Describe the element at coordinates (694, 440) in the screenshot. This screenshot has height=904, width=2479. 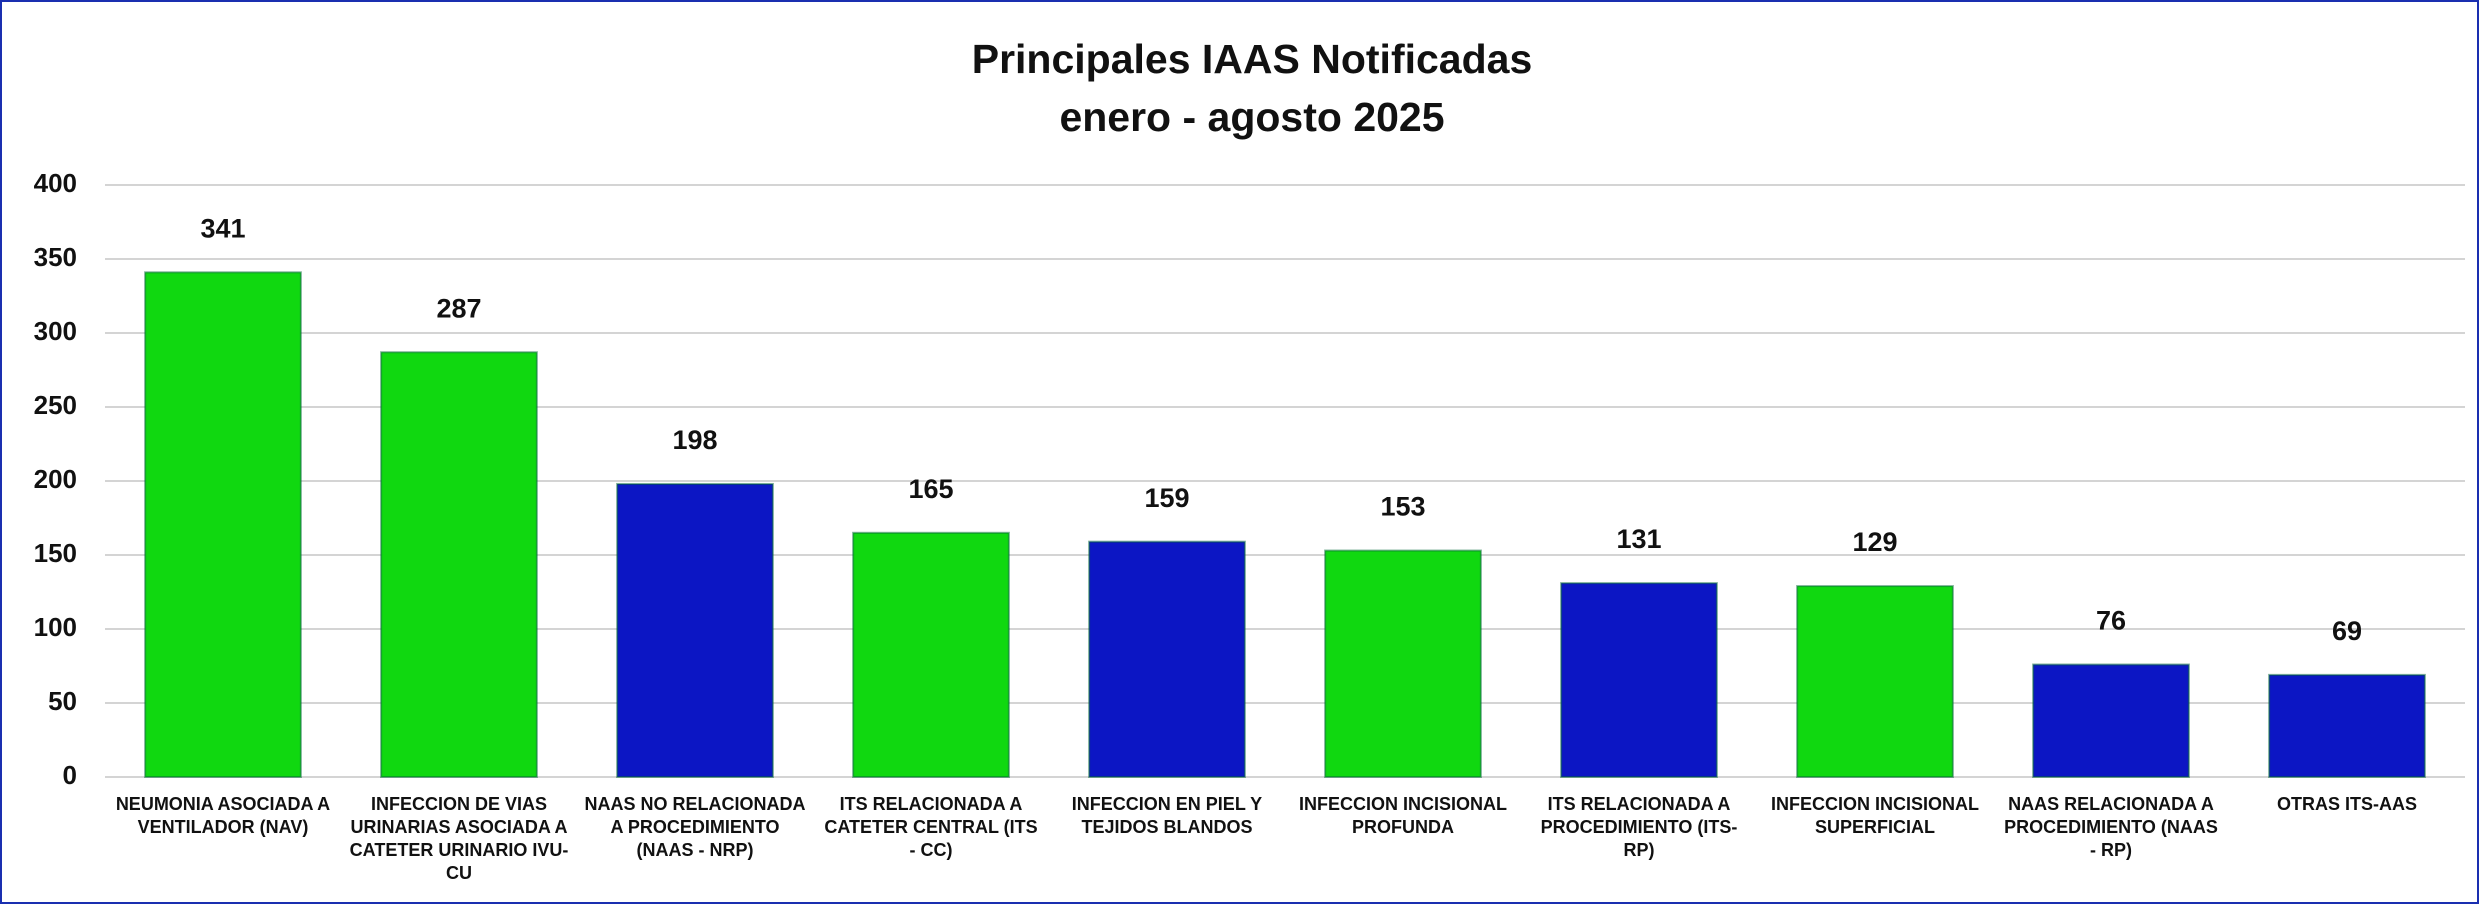
I see `data-label: 198` at that location.